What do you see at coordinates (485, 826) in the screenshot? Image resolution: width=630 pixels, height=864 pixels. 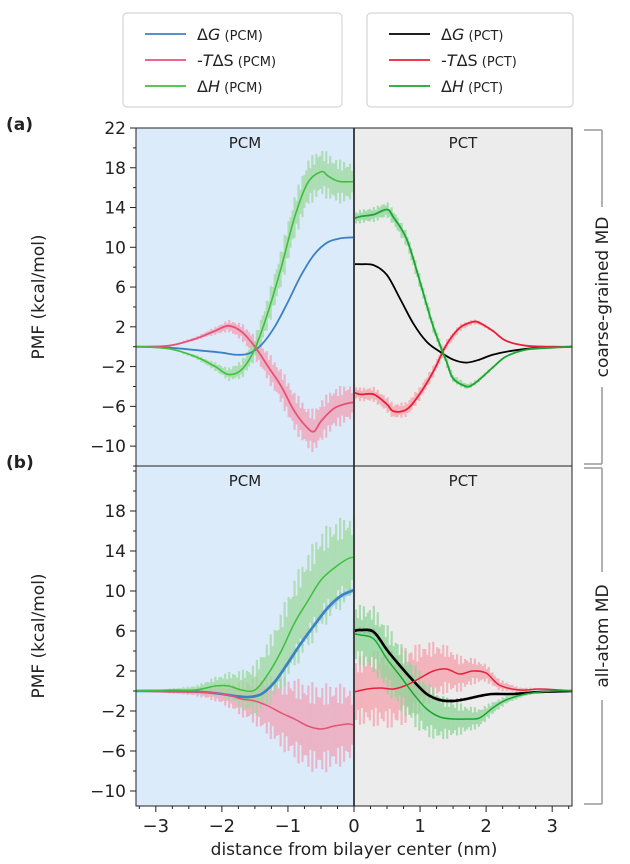 I see `x-tick-label: 2` at bounding box center [485, 826].